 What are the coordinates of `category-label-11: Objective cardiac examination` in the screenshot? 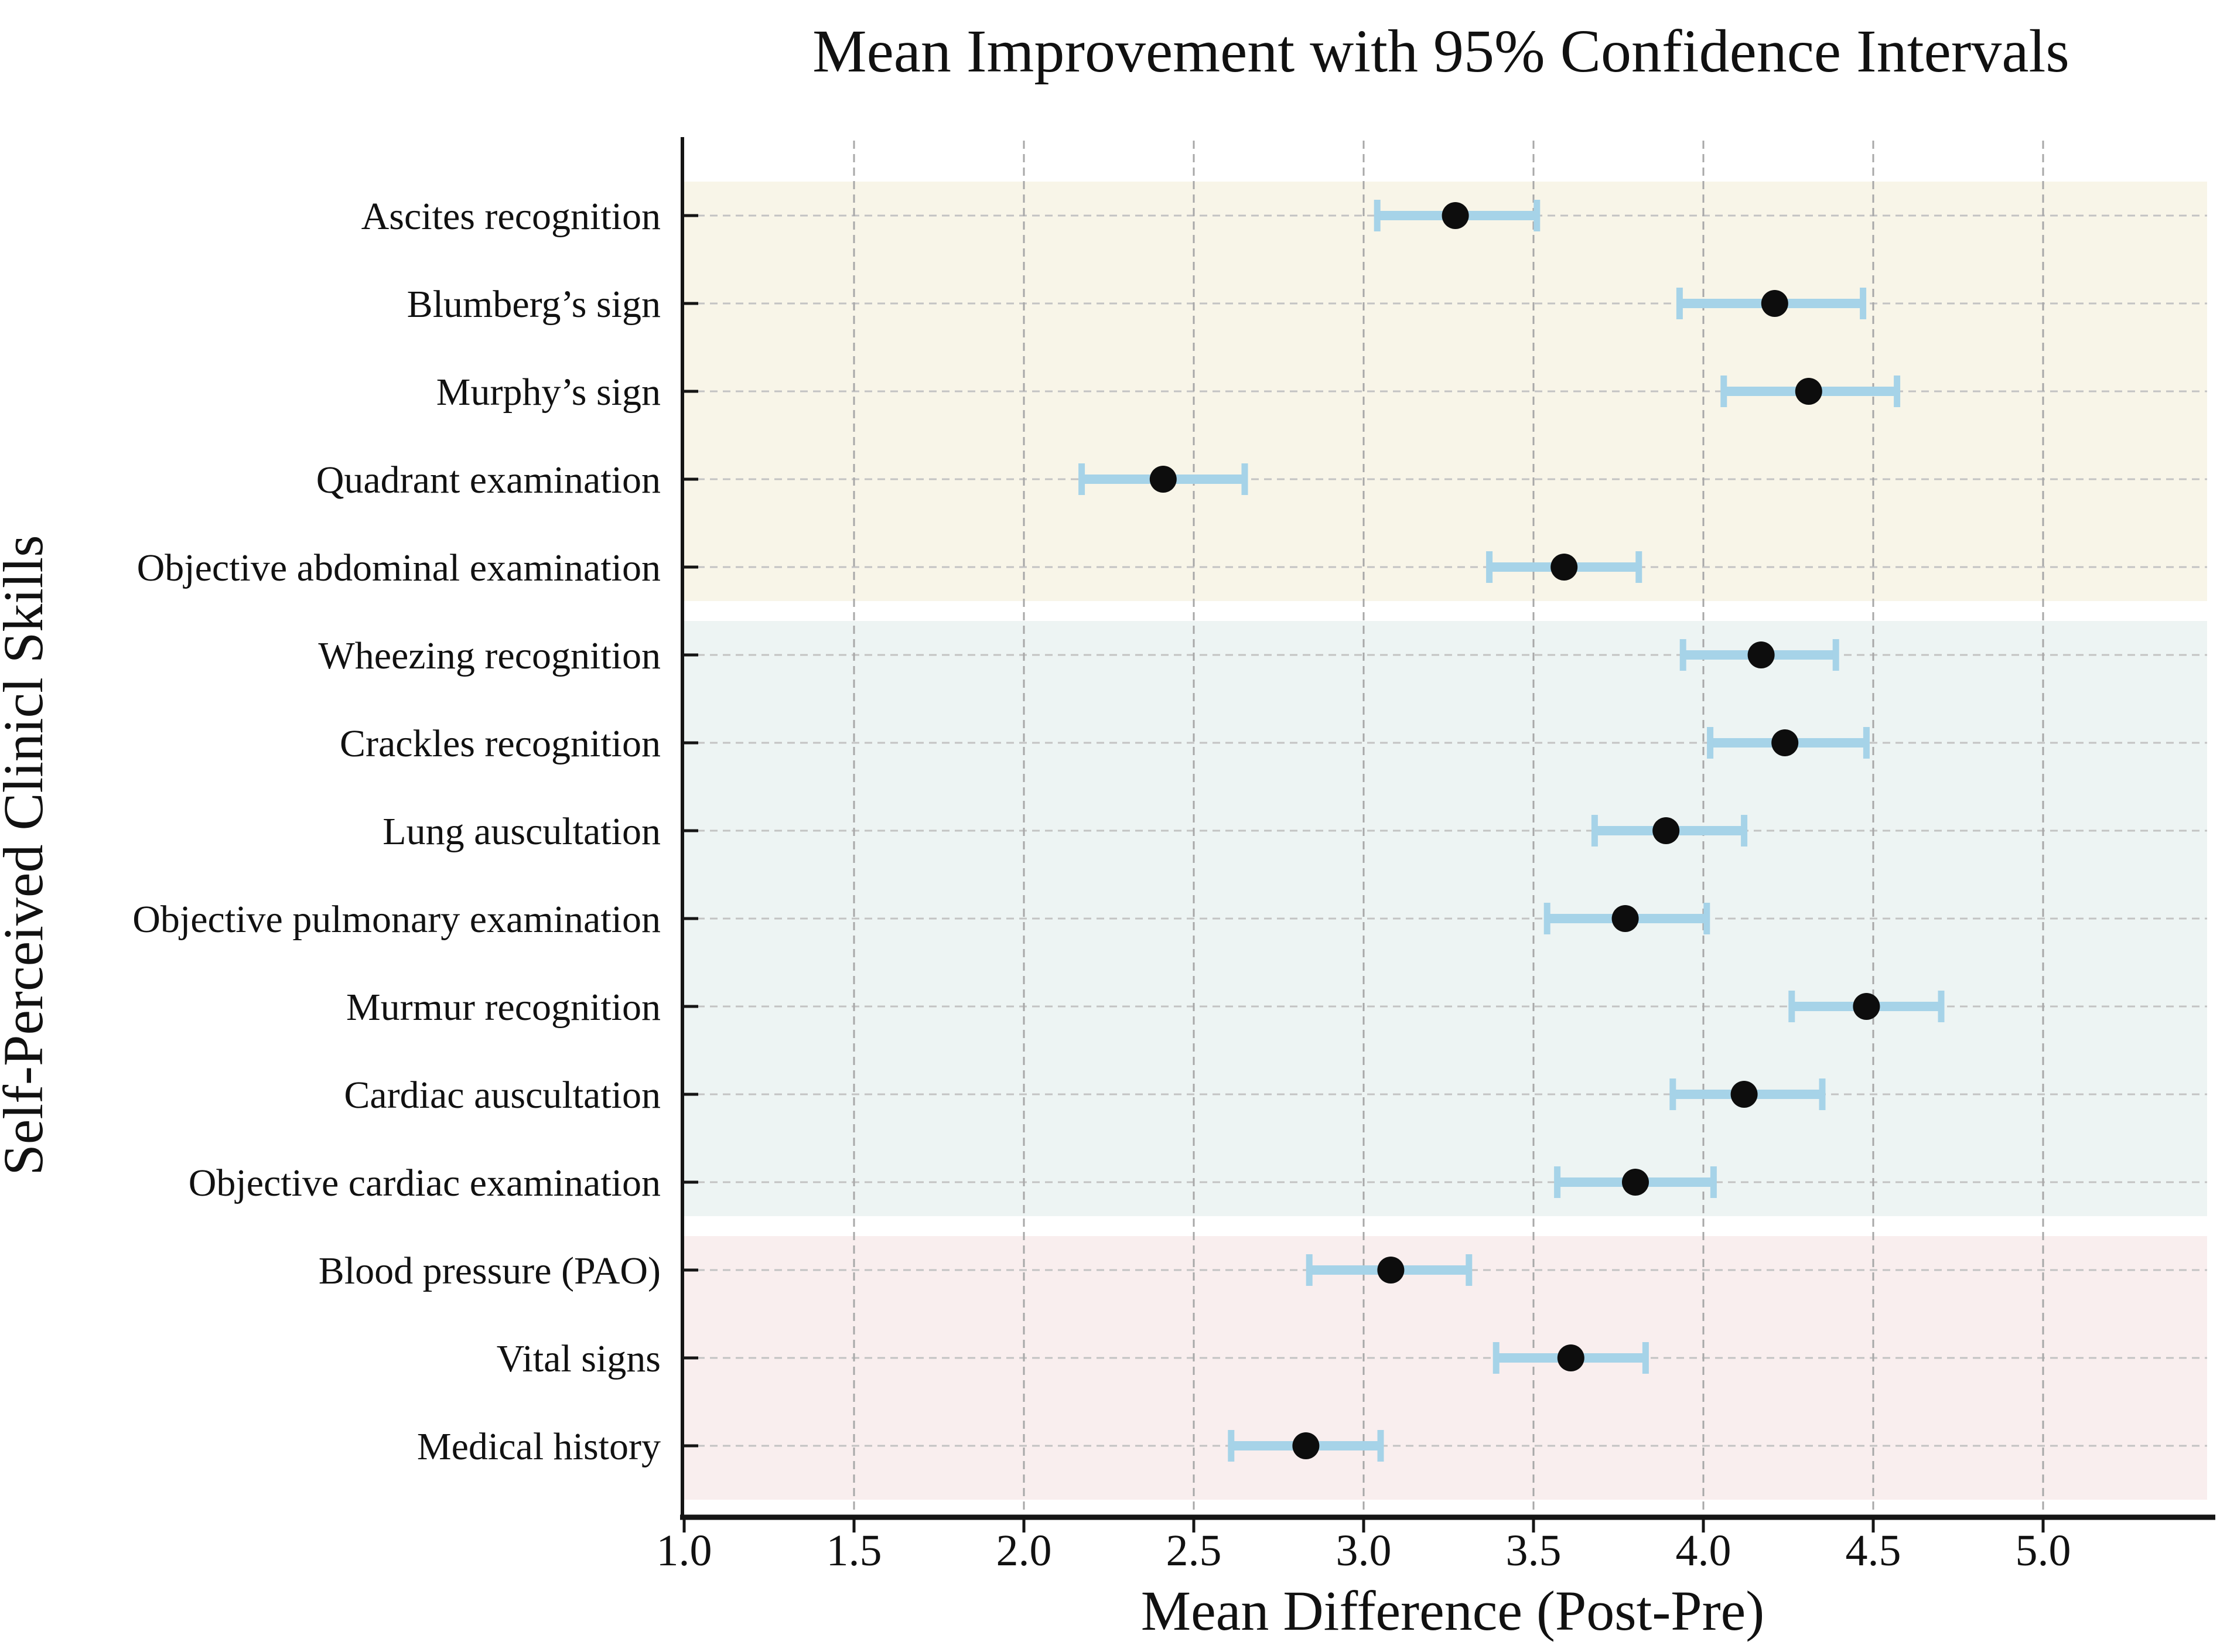 It's located at (425, 1183).